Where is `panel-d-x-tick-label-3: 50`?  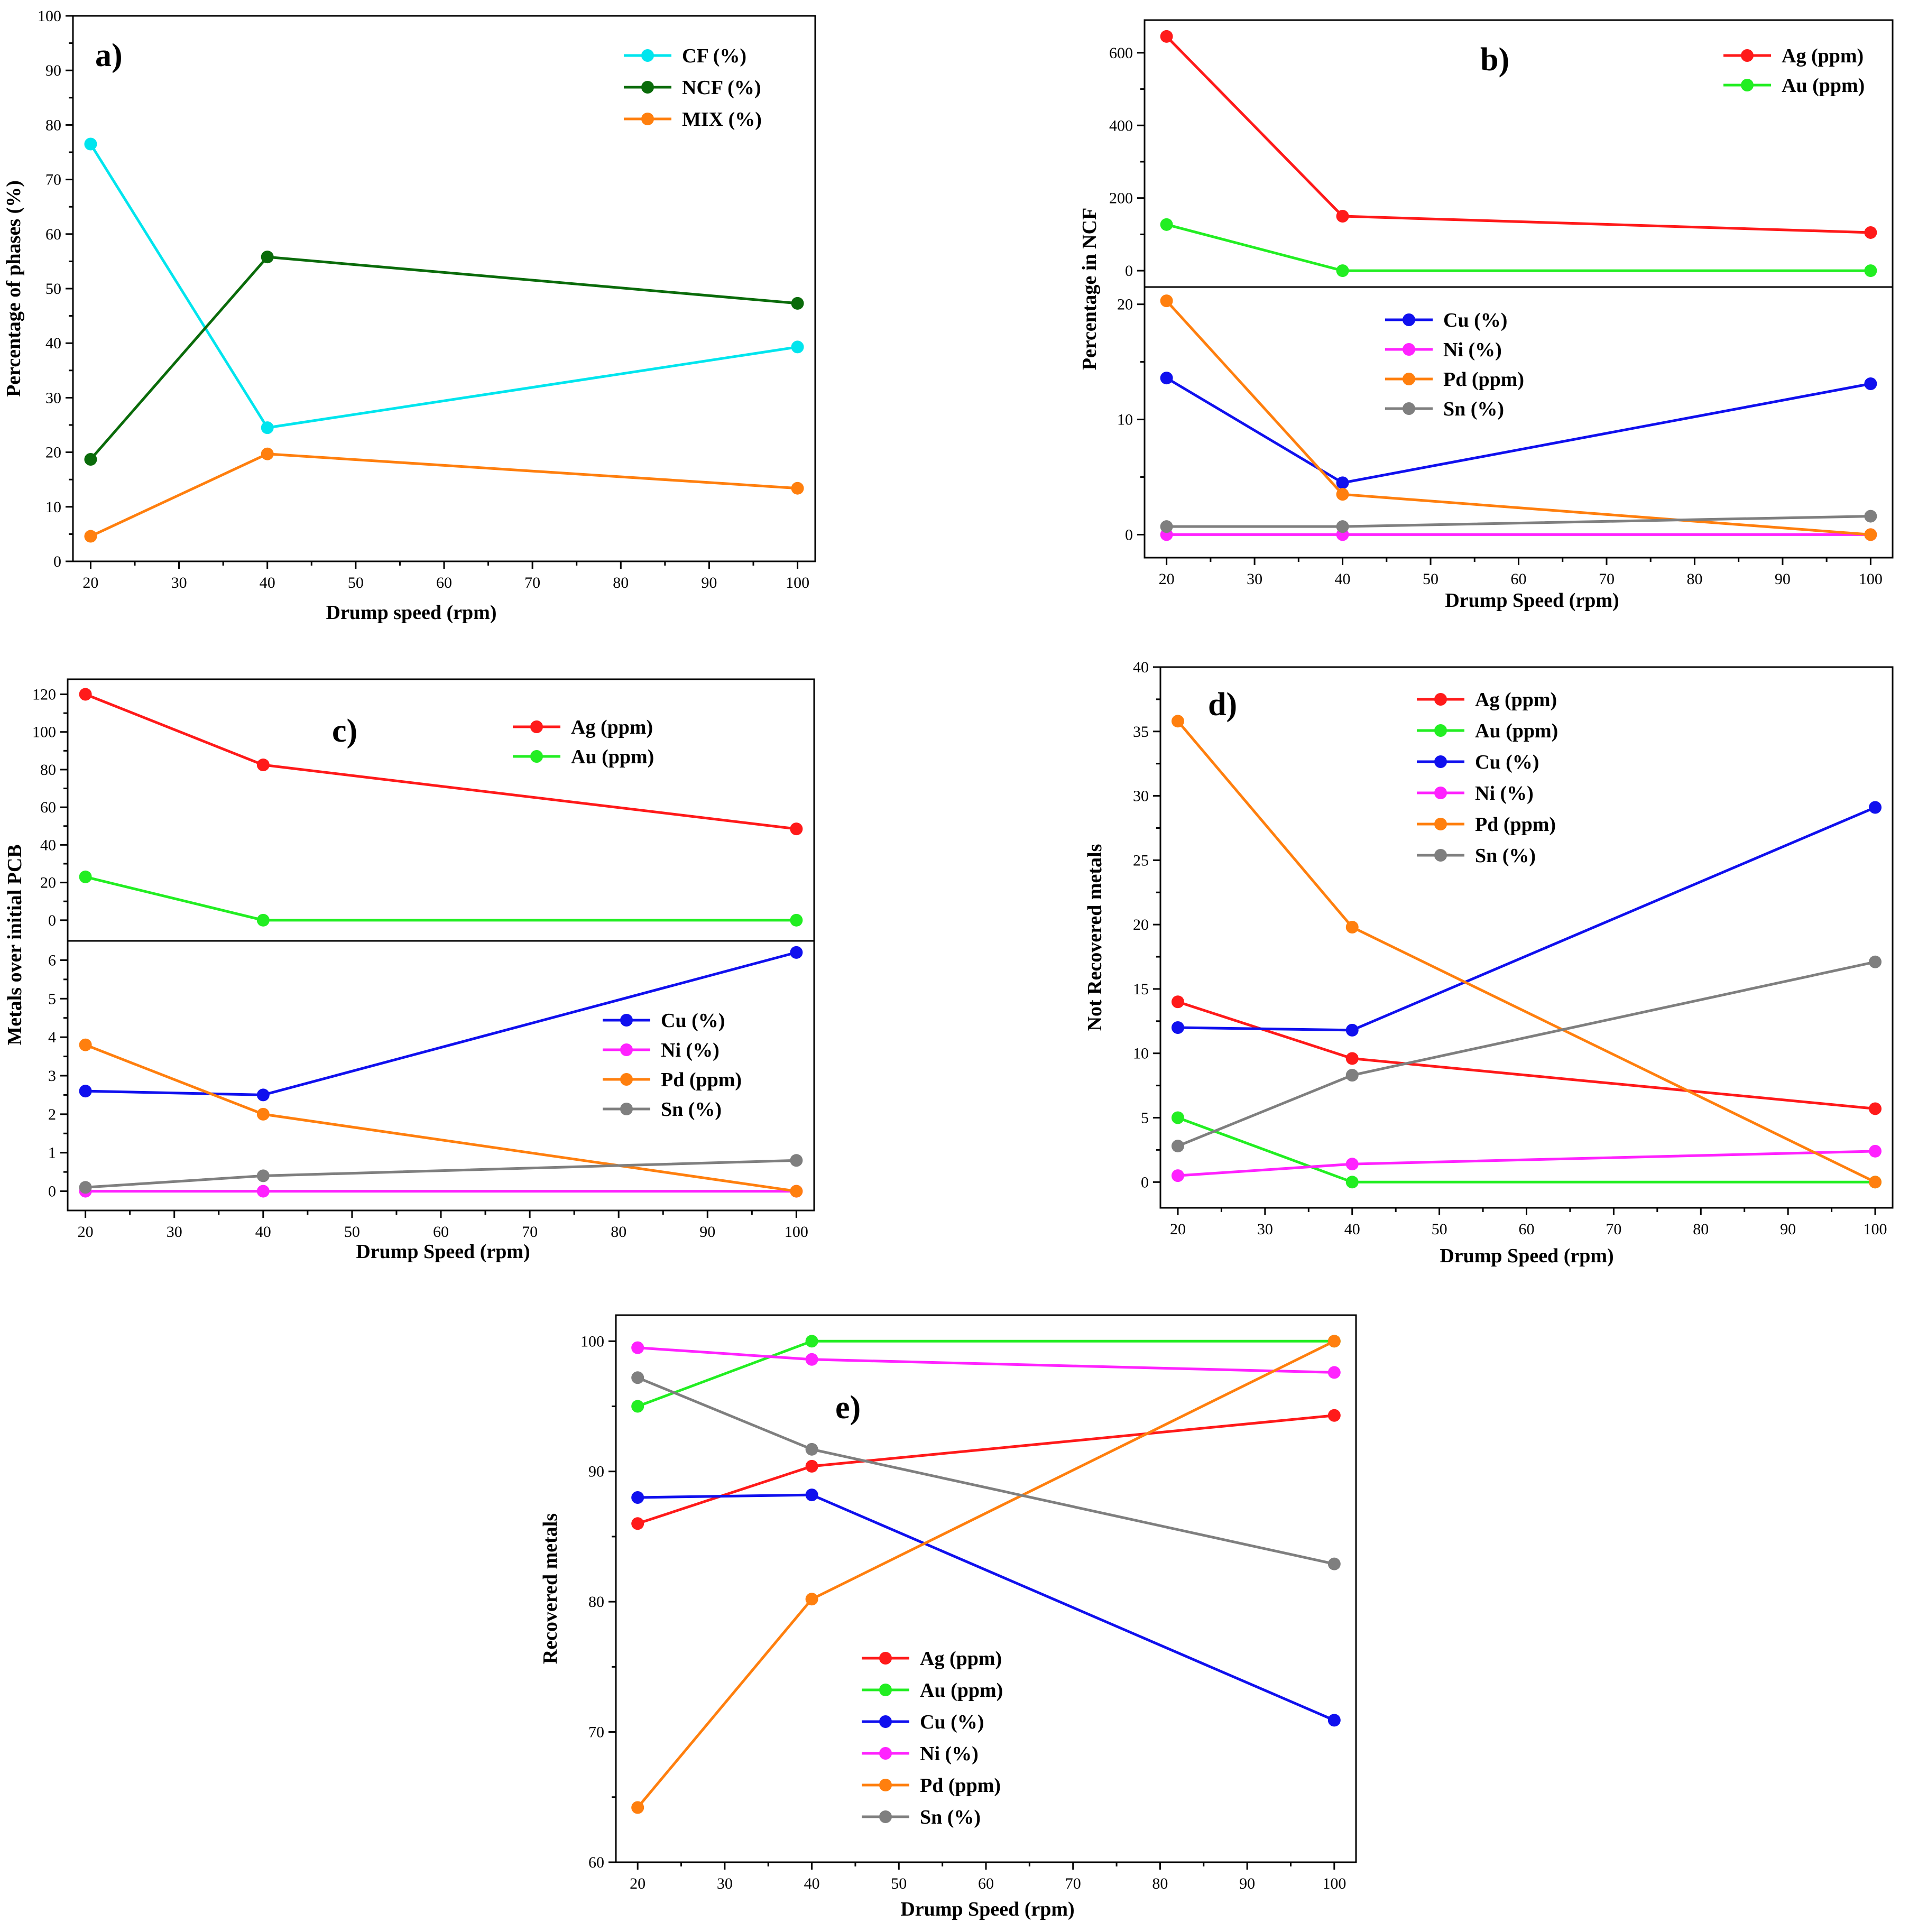 panel-d-x-tick-label-3: 50 is located at coordinates (1439, 1229).